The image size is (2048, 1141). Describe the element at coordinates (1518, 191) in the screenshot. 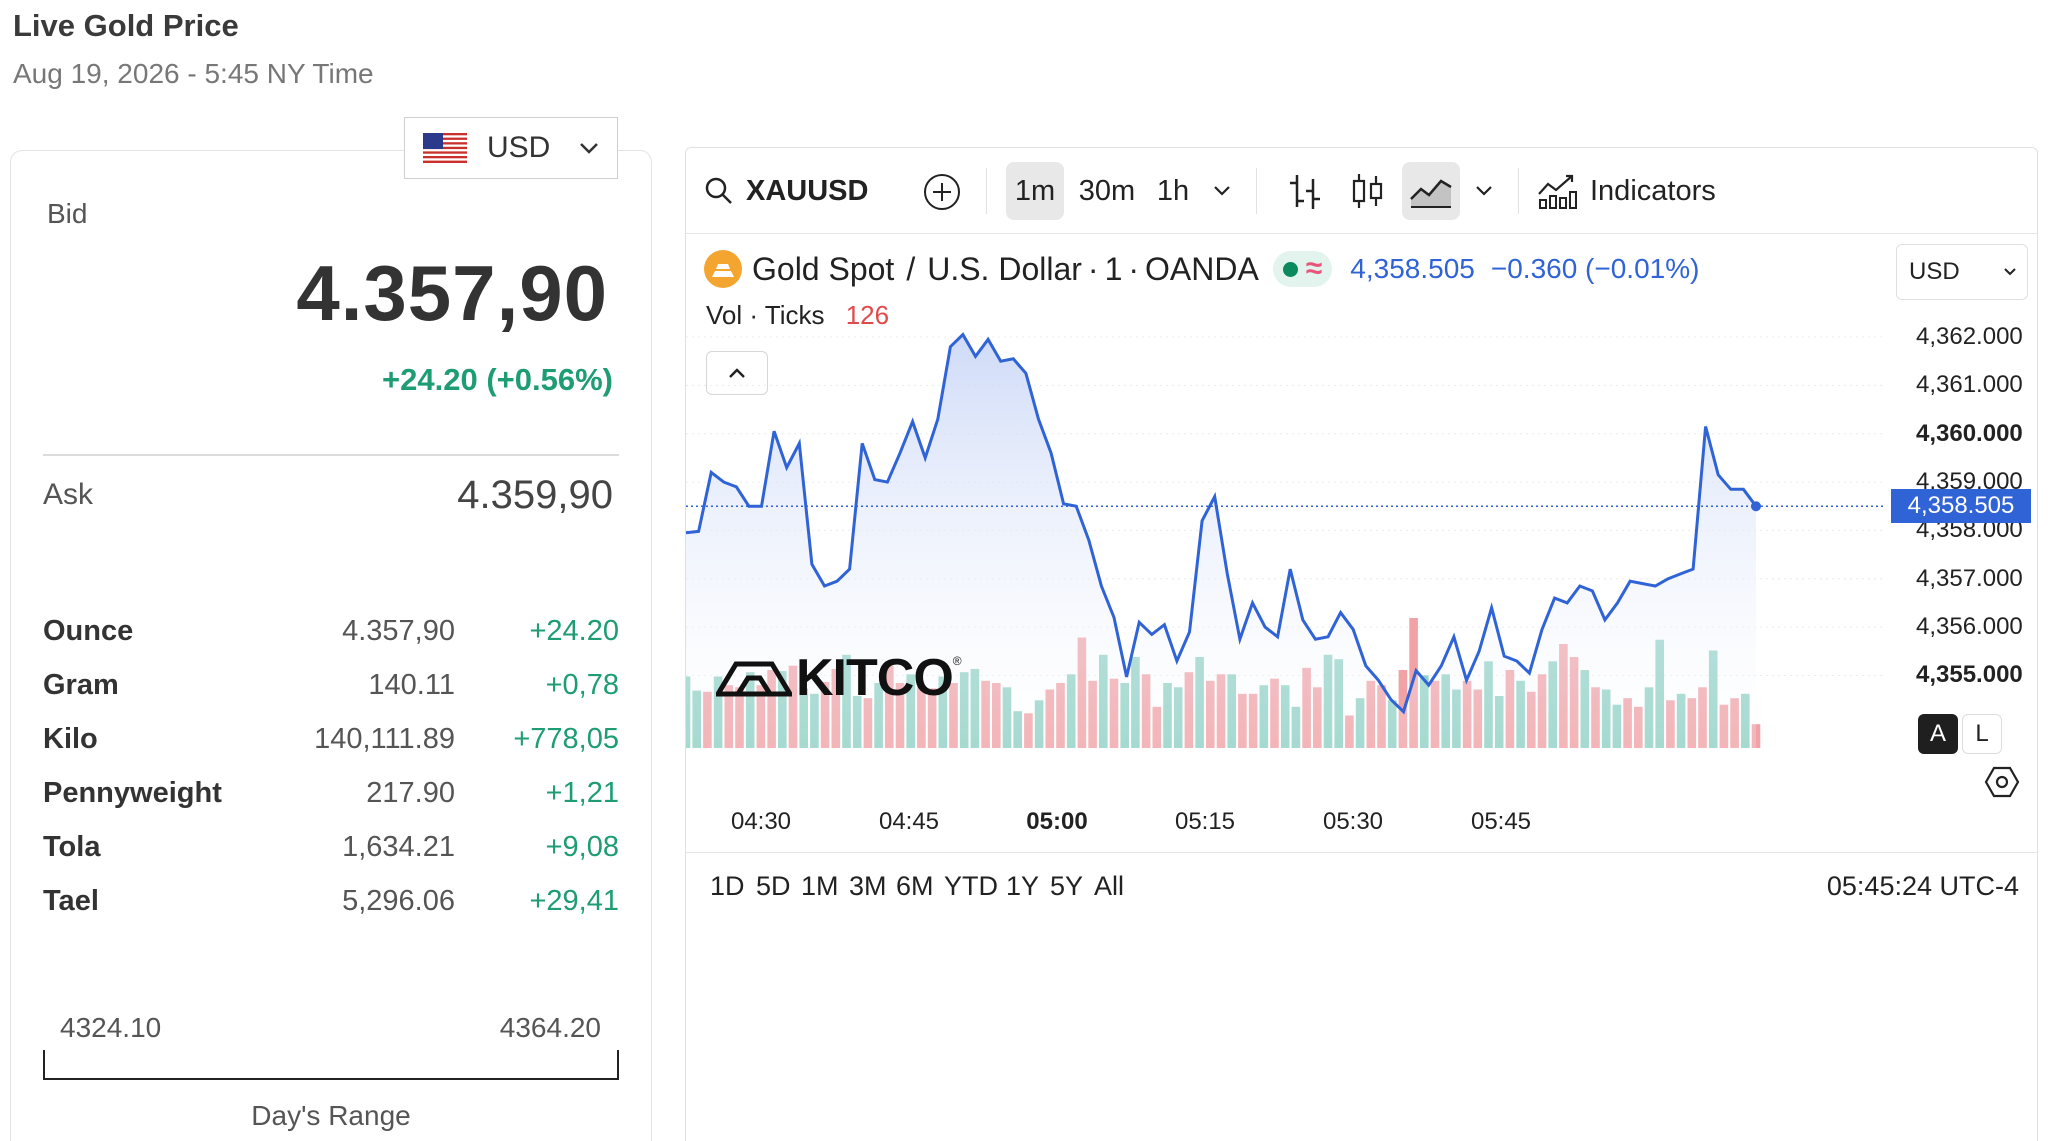

I see `toolbar-divider` at that location.